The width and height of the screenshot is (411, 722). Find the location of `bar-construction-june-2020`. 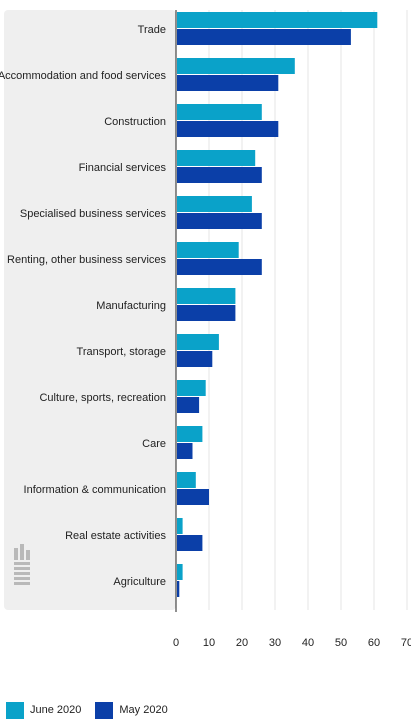

bar-construction-june-2020 is located at coordinates (219, 112).